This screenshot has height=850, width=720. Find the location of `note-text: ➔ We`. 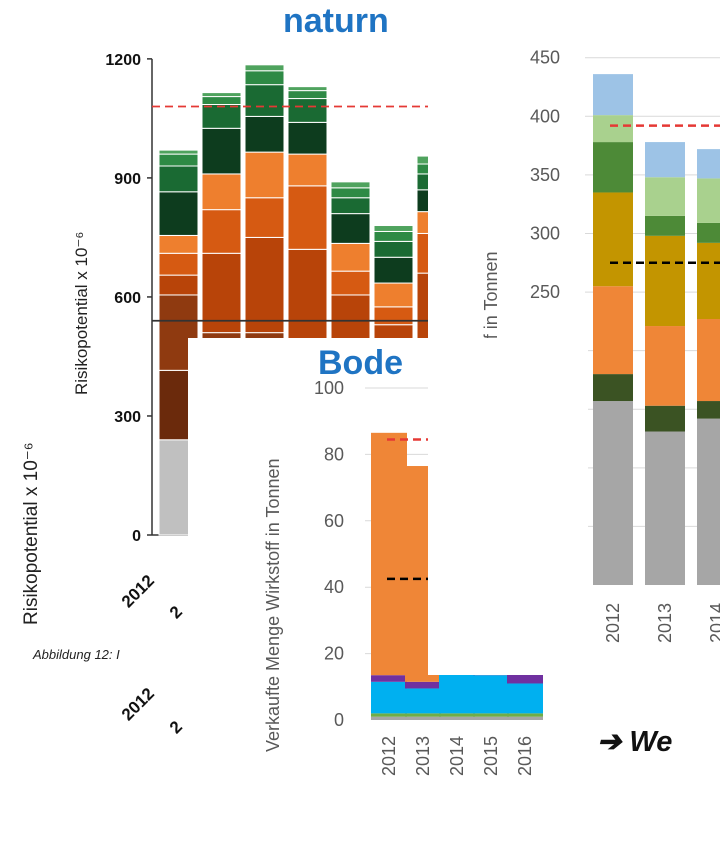

note-text: ➔ We is located at coordinates (634, 741).